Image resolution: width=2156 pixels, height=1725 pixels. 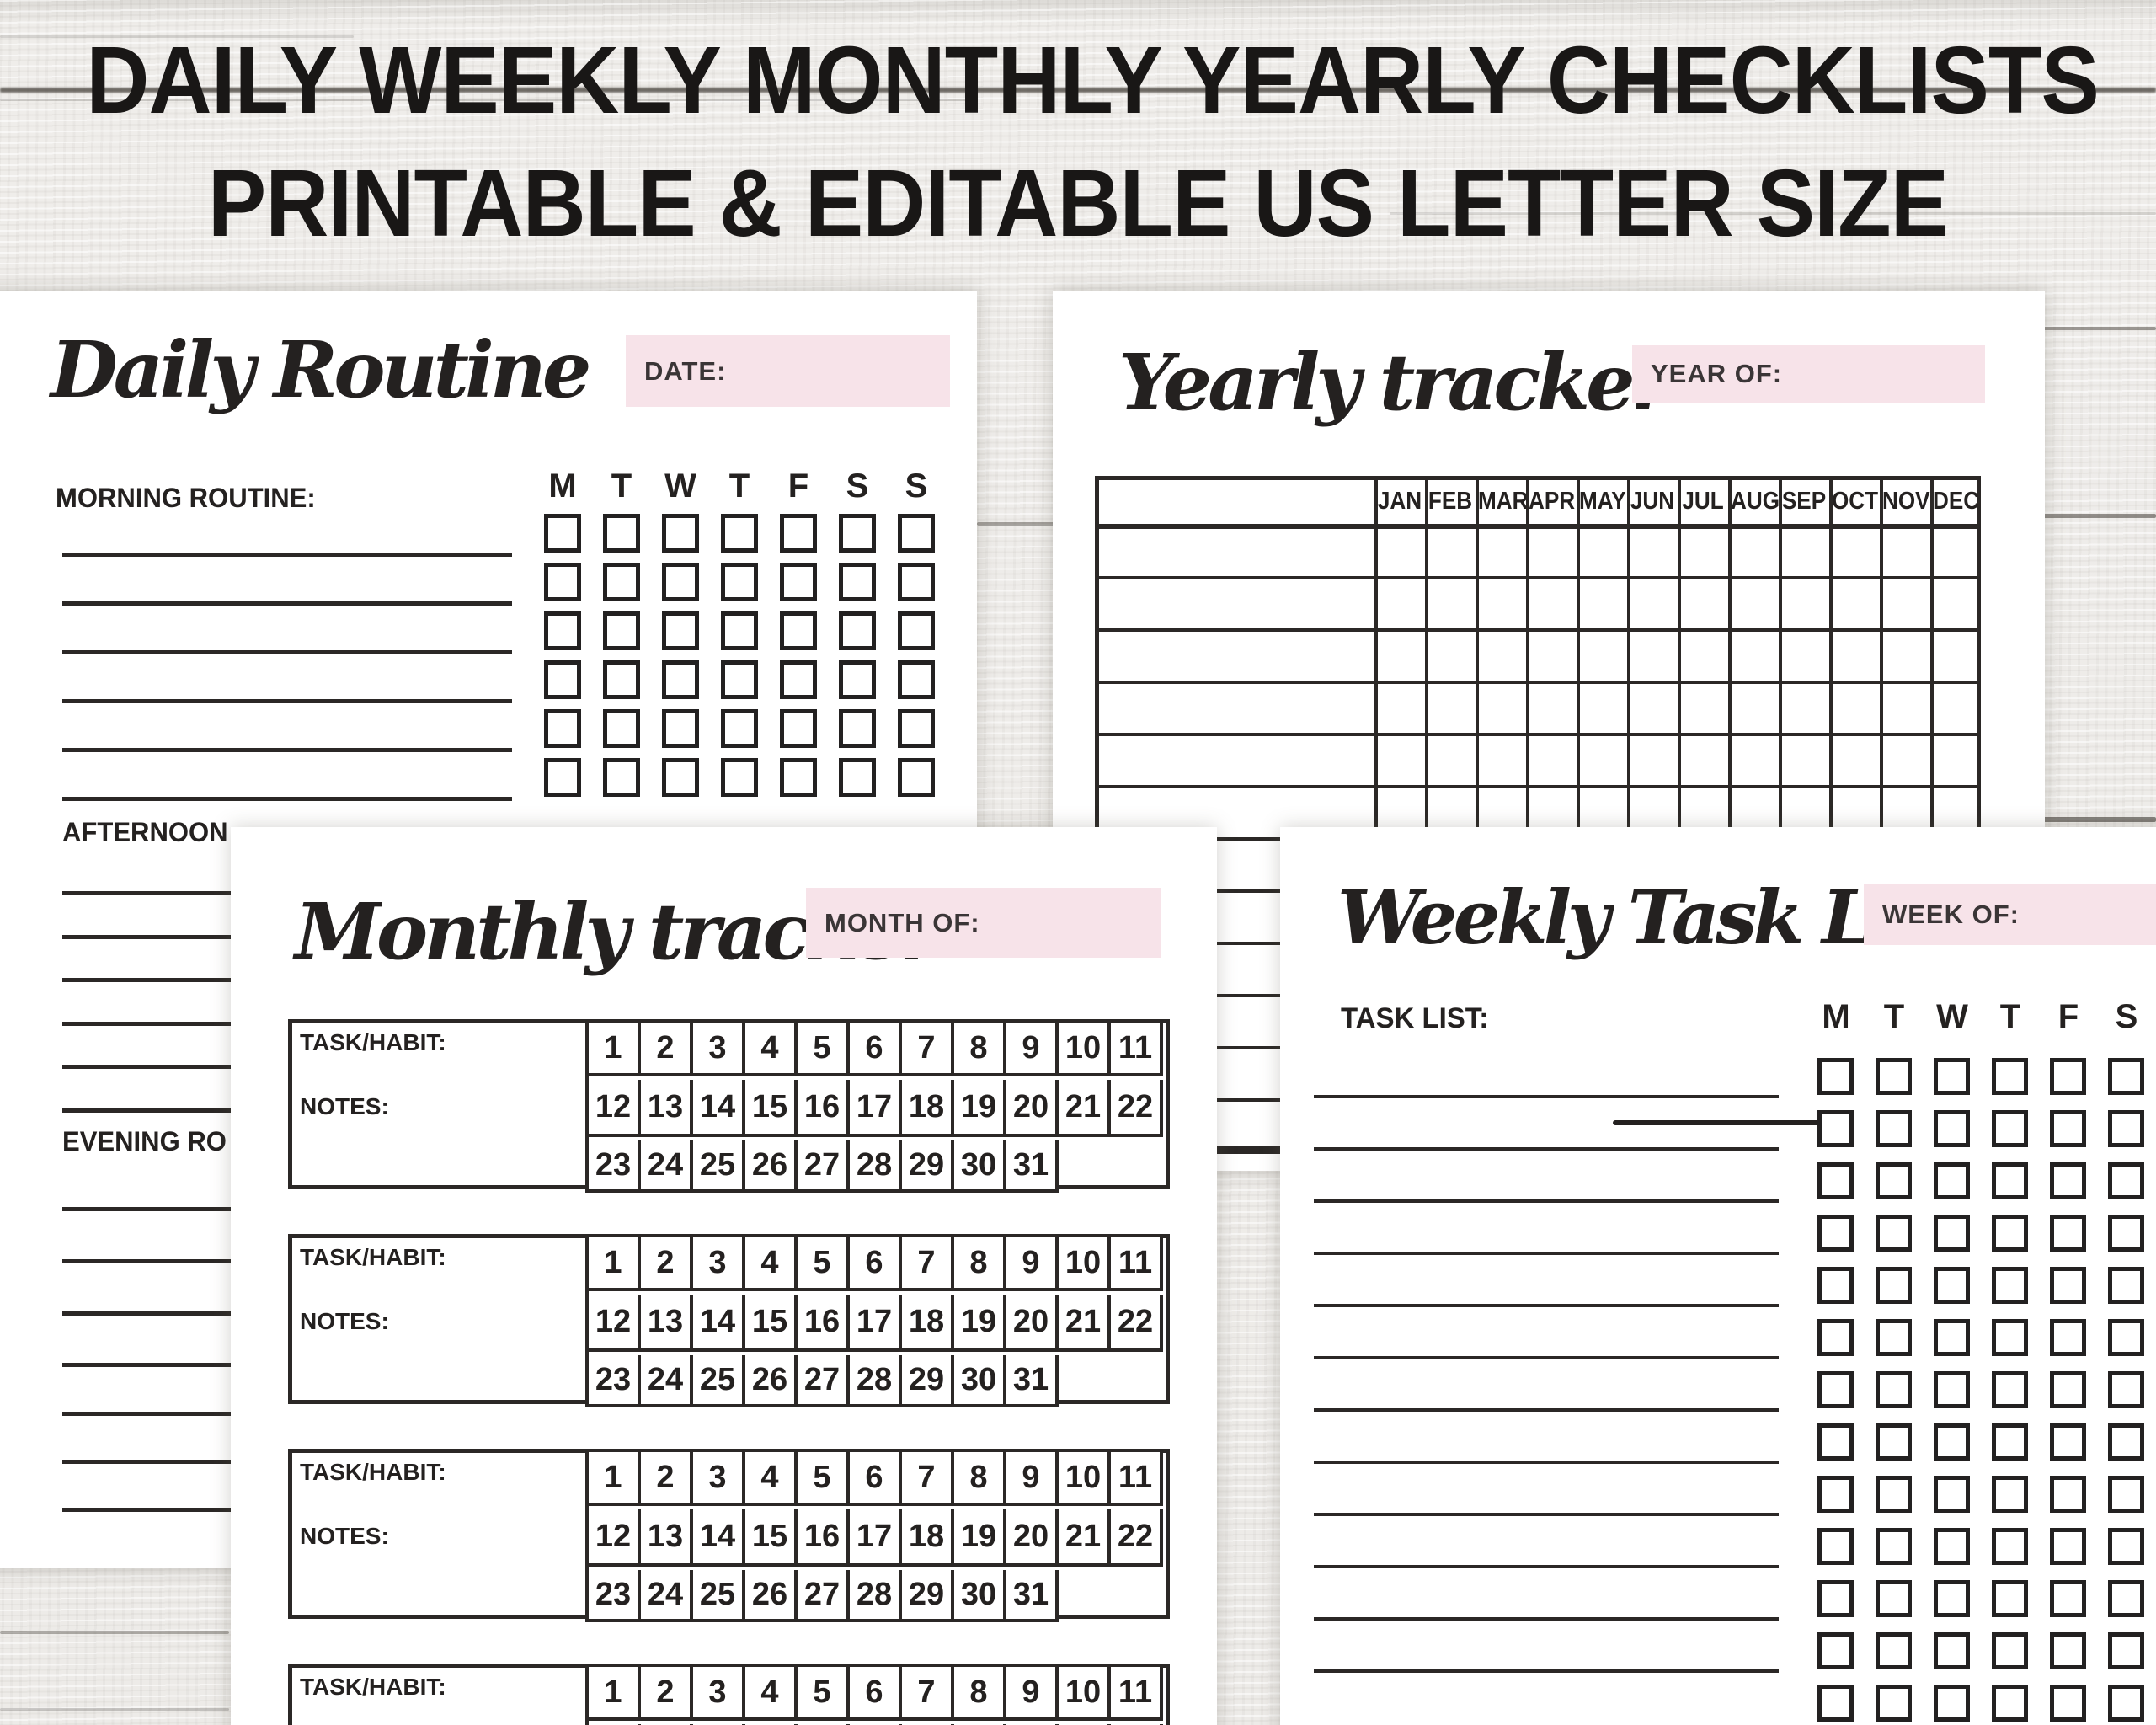 What do you see at coordinates (1137, 1049) in the screenshot?
I see `day-number-cell: 11` at bounding box center [1137, 1049].